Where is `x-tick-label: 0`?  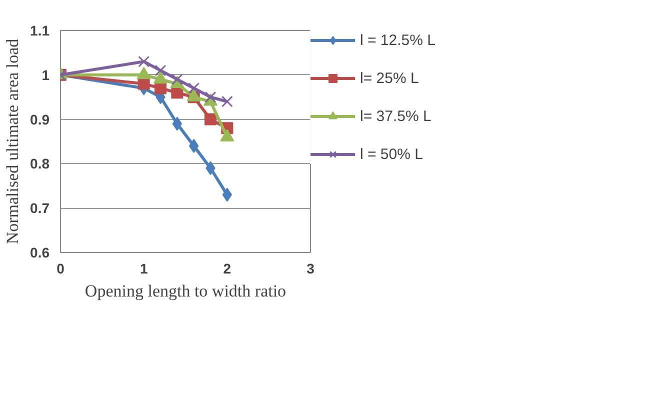
x-tick-label: 0 is located at coordinates (60, 268).